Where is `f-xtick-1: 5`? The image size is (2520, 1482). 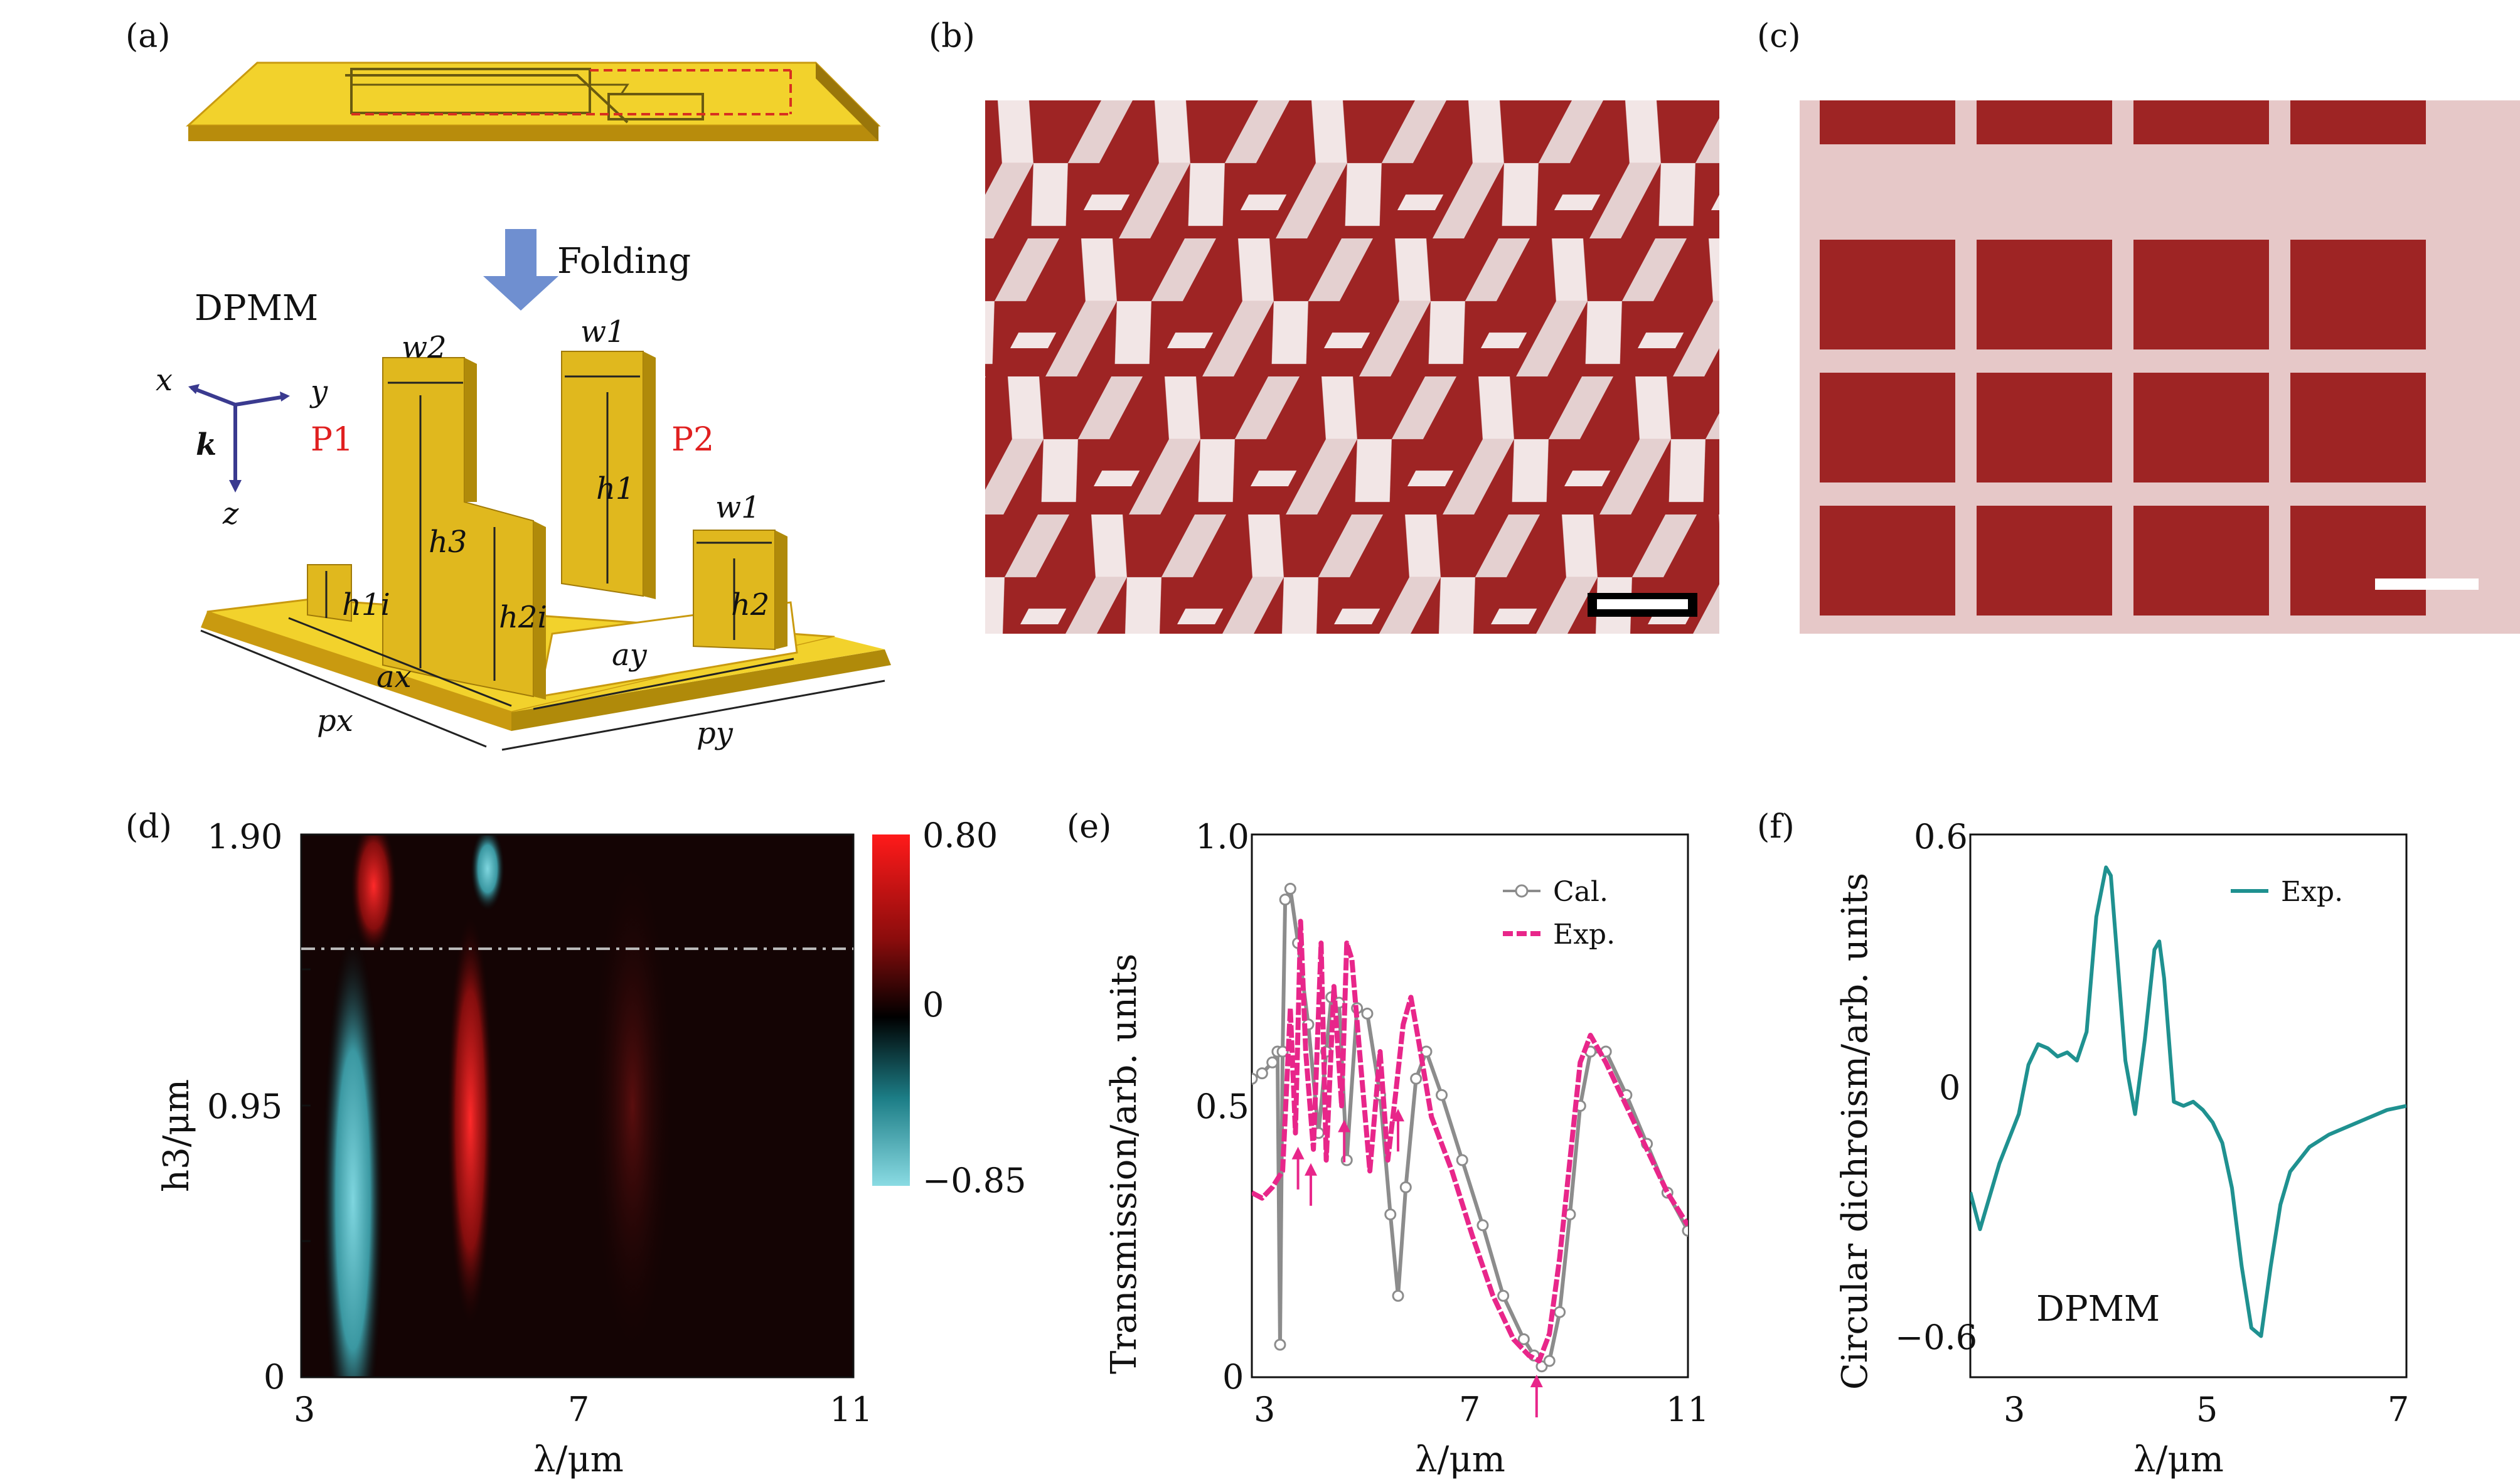
f-xtick-1: 5 is located at coordinates (2207, 1410).